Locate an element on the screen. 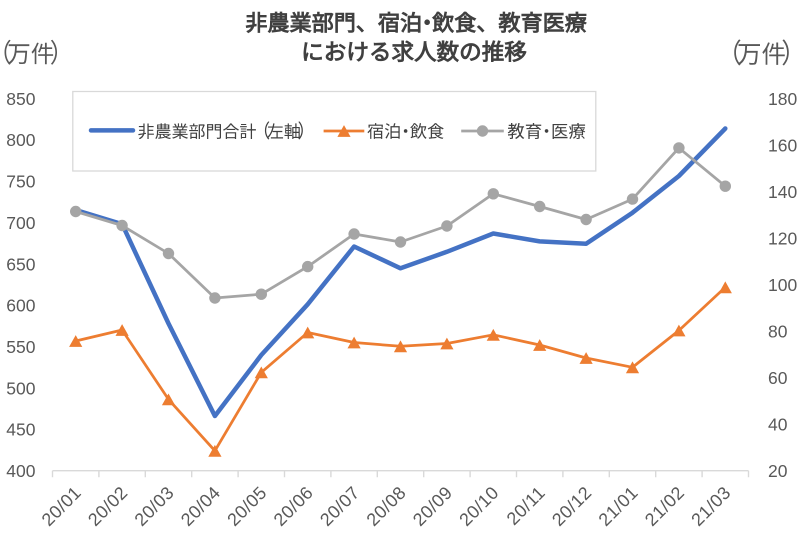 The width and height of the screenshot is (800, 538). svg-text: 550 is located at coordinates (20, 347).